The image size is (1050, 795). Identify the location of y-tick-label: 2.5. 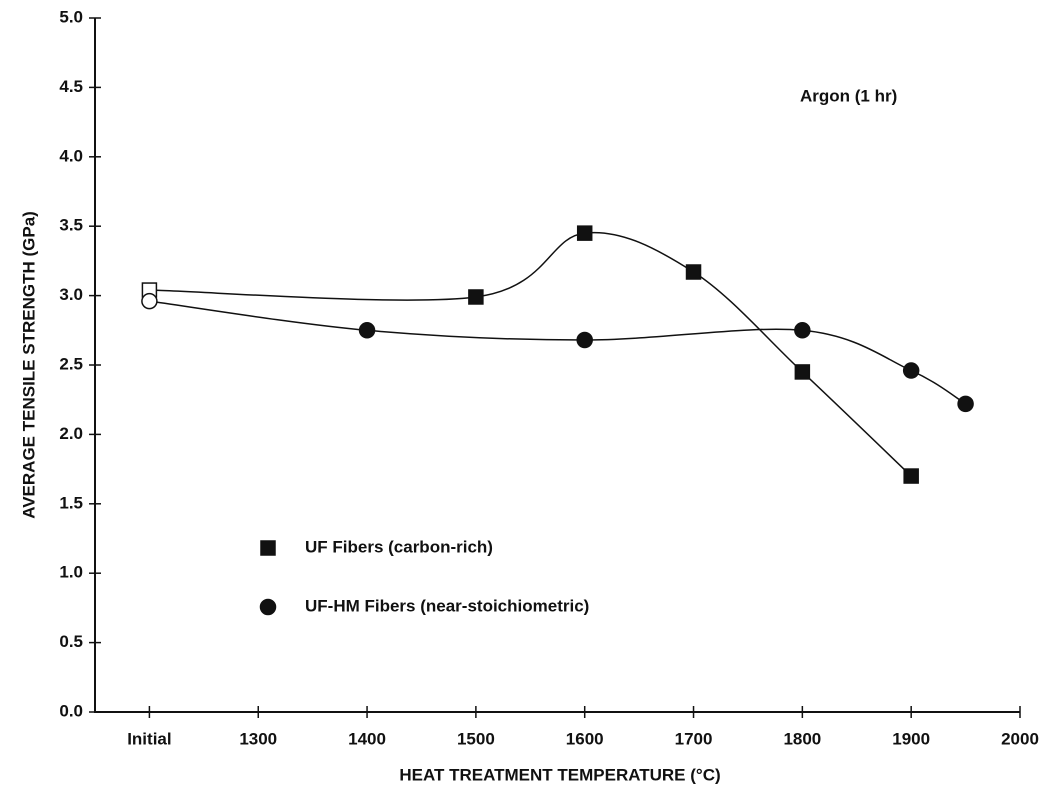
(71, 363).